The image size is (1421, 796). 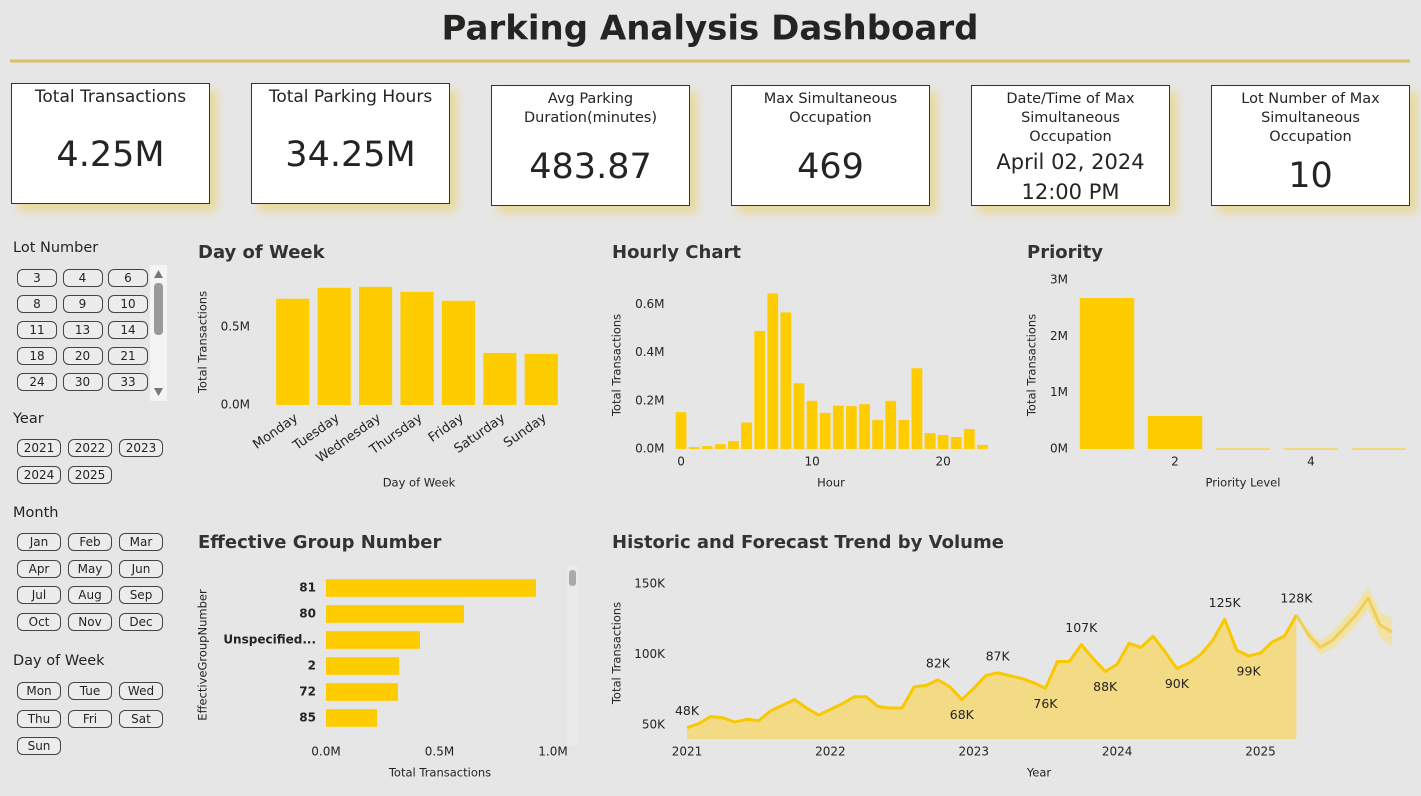 I want to click on slicer-button: Fri, so click(x=90, y=718).